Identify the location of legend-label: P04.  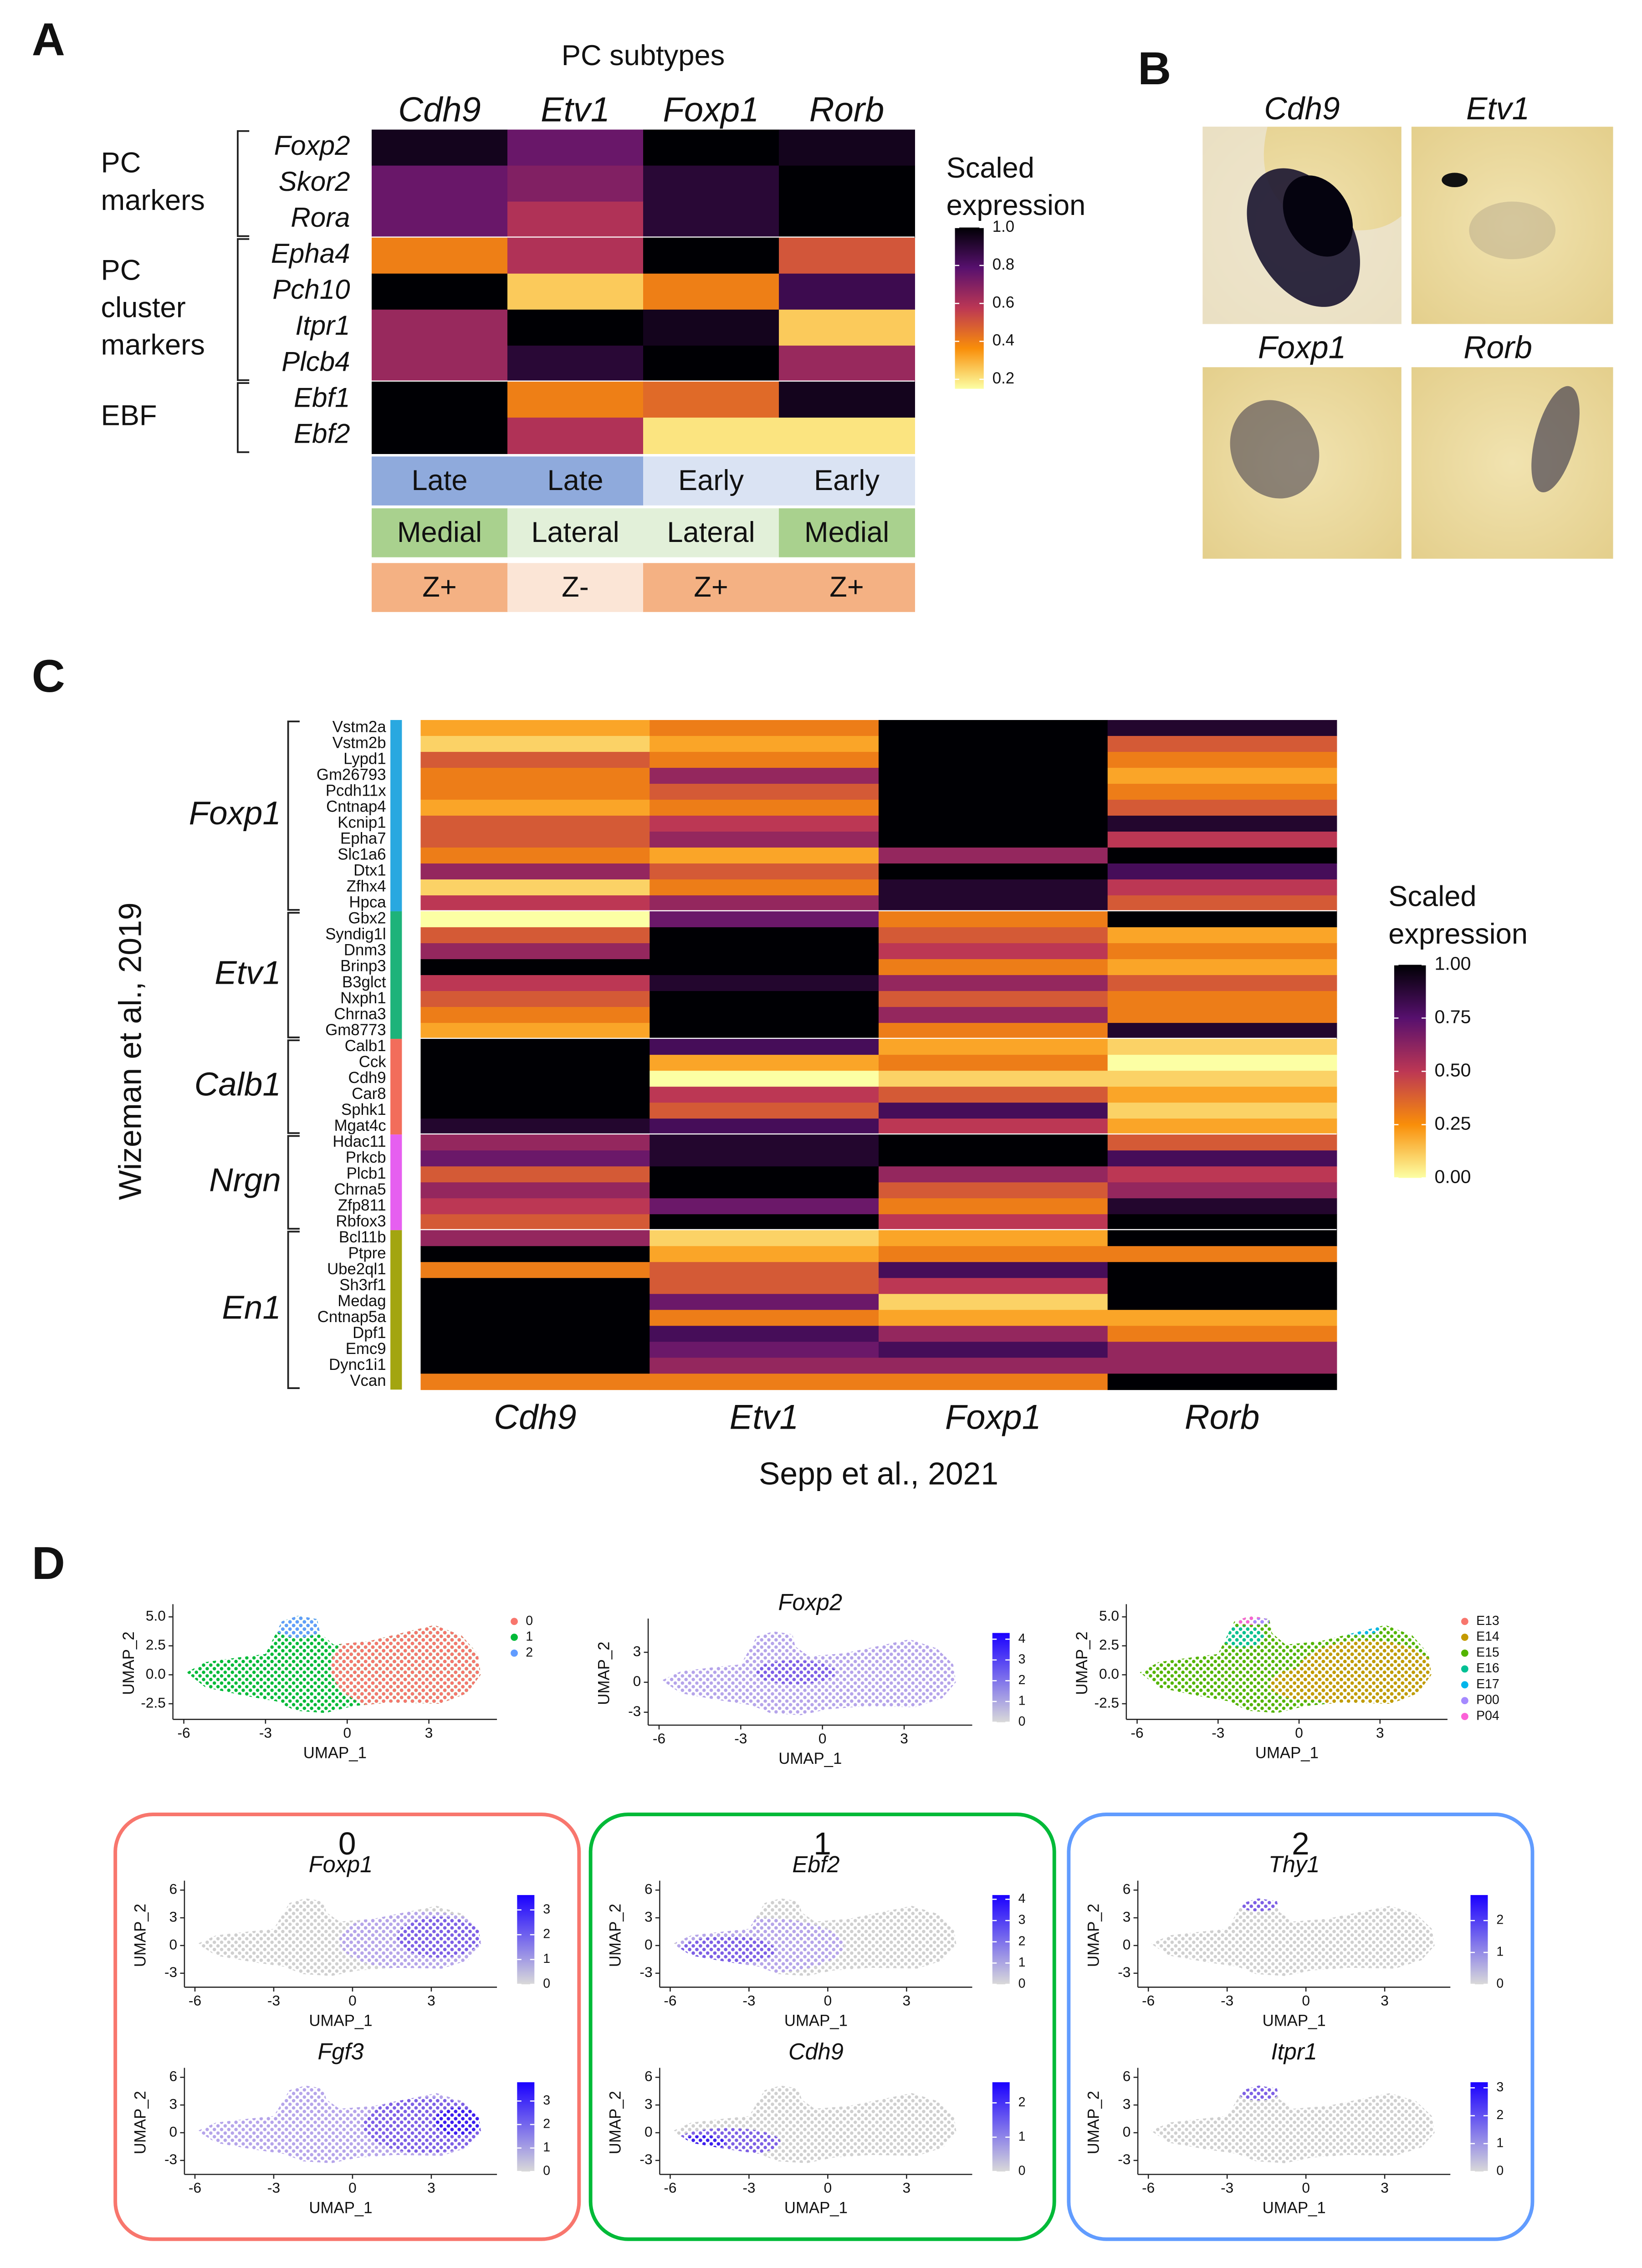
(1487, 1716).